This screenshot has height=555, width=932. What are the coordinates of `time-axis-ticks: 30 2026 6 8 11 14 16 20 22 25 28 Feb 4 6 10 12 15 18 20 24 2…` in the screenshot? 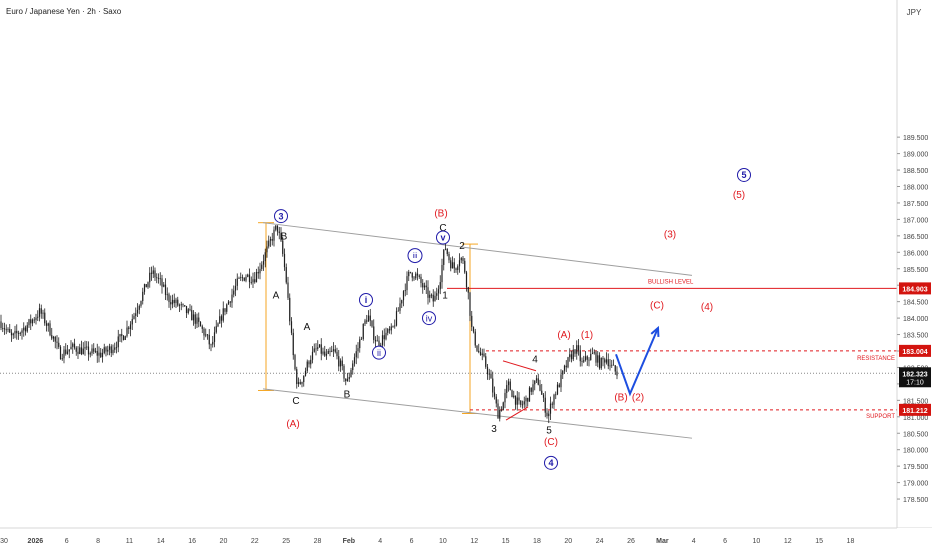 It's located at (427, 541).